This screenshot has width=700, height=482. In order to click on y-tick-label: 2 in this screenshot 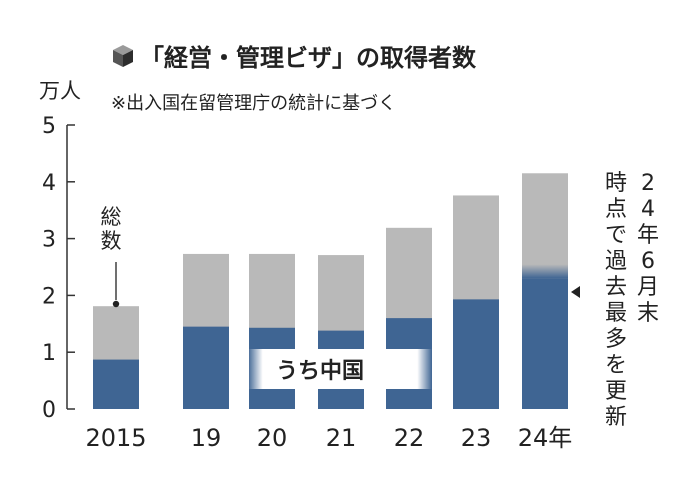, I will do `click(49, 296)`.